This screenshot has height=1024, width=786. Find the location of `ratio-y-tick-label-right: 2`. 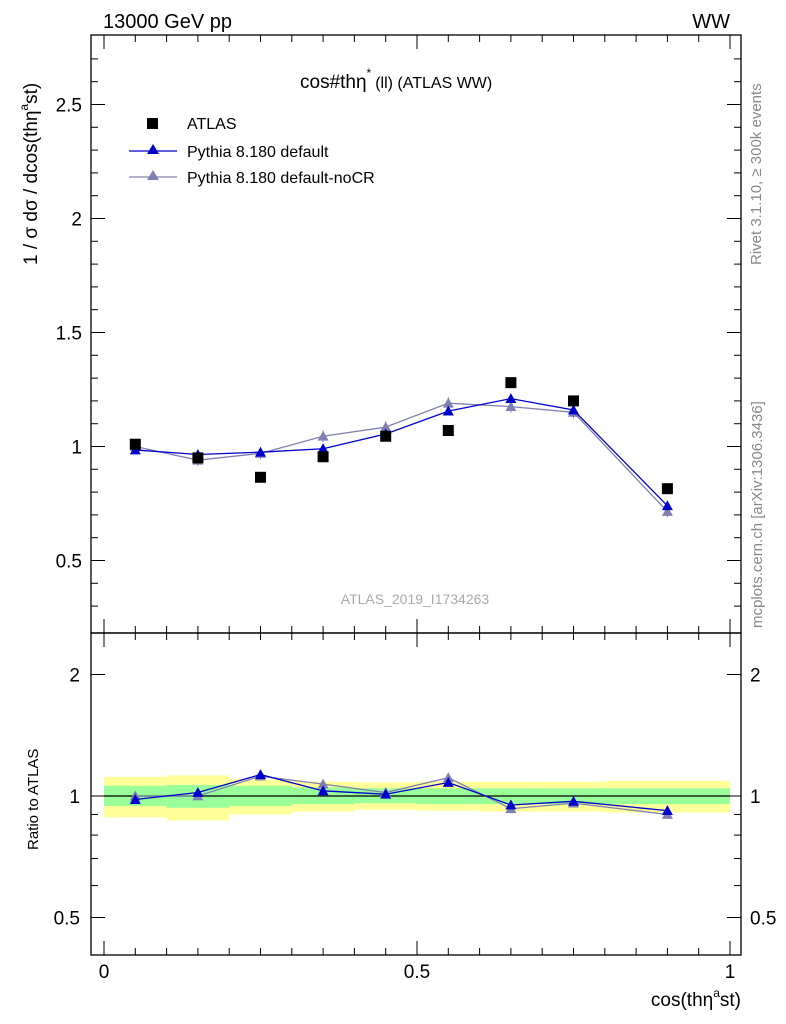

ratio-y-tick-label-right: 2 is located at coordinates (755, 676).